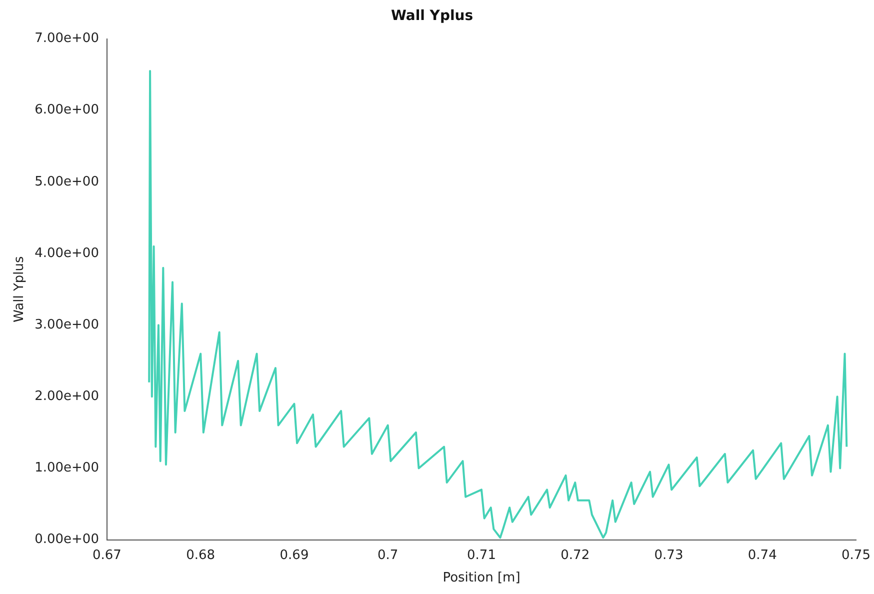  What do you see at coordinates (575, 555) in the screenshot?
I see `x-tick-label: 0.72` at bounding box center [575, 555].